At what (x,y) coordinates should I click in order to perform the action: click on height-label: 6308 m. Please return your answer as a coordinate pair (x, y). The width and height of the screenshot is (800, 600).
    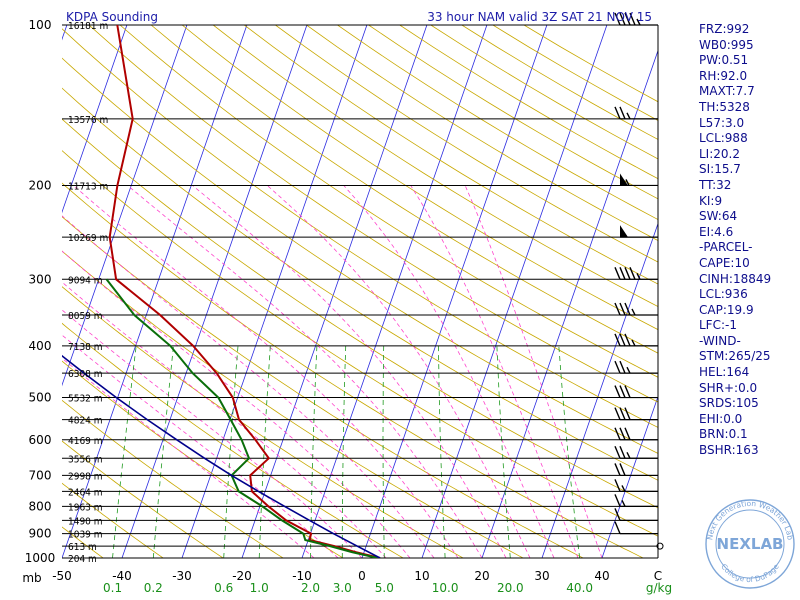
    Looking at the image, I should click on (85, 374).